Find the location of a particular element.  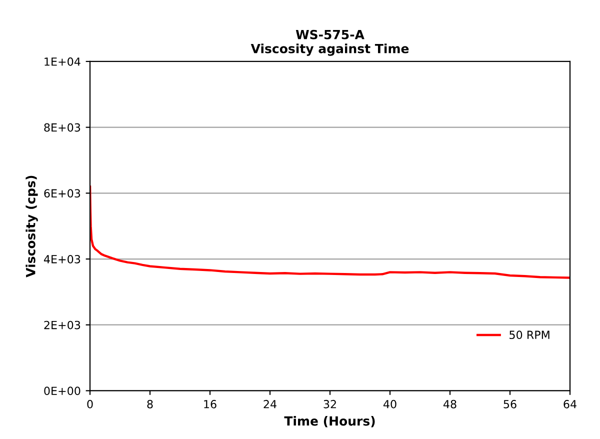

legend-label: 50 RPM is located at coordinates (530, 335).